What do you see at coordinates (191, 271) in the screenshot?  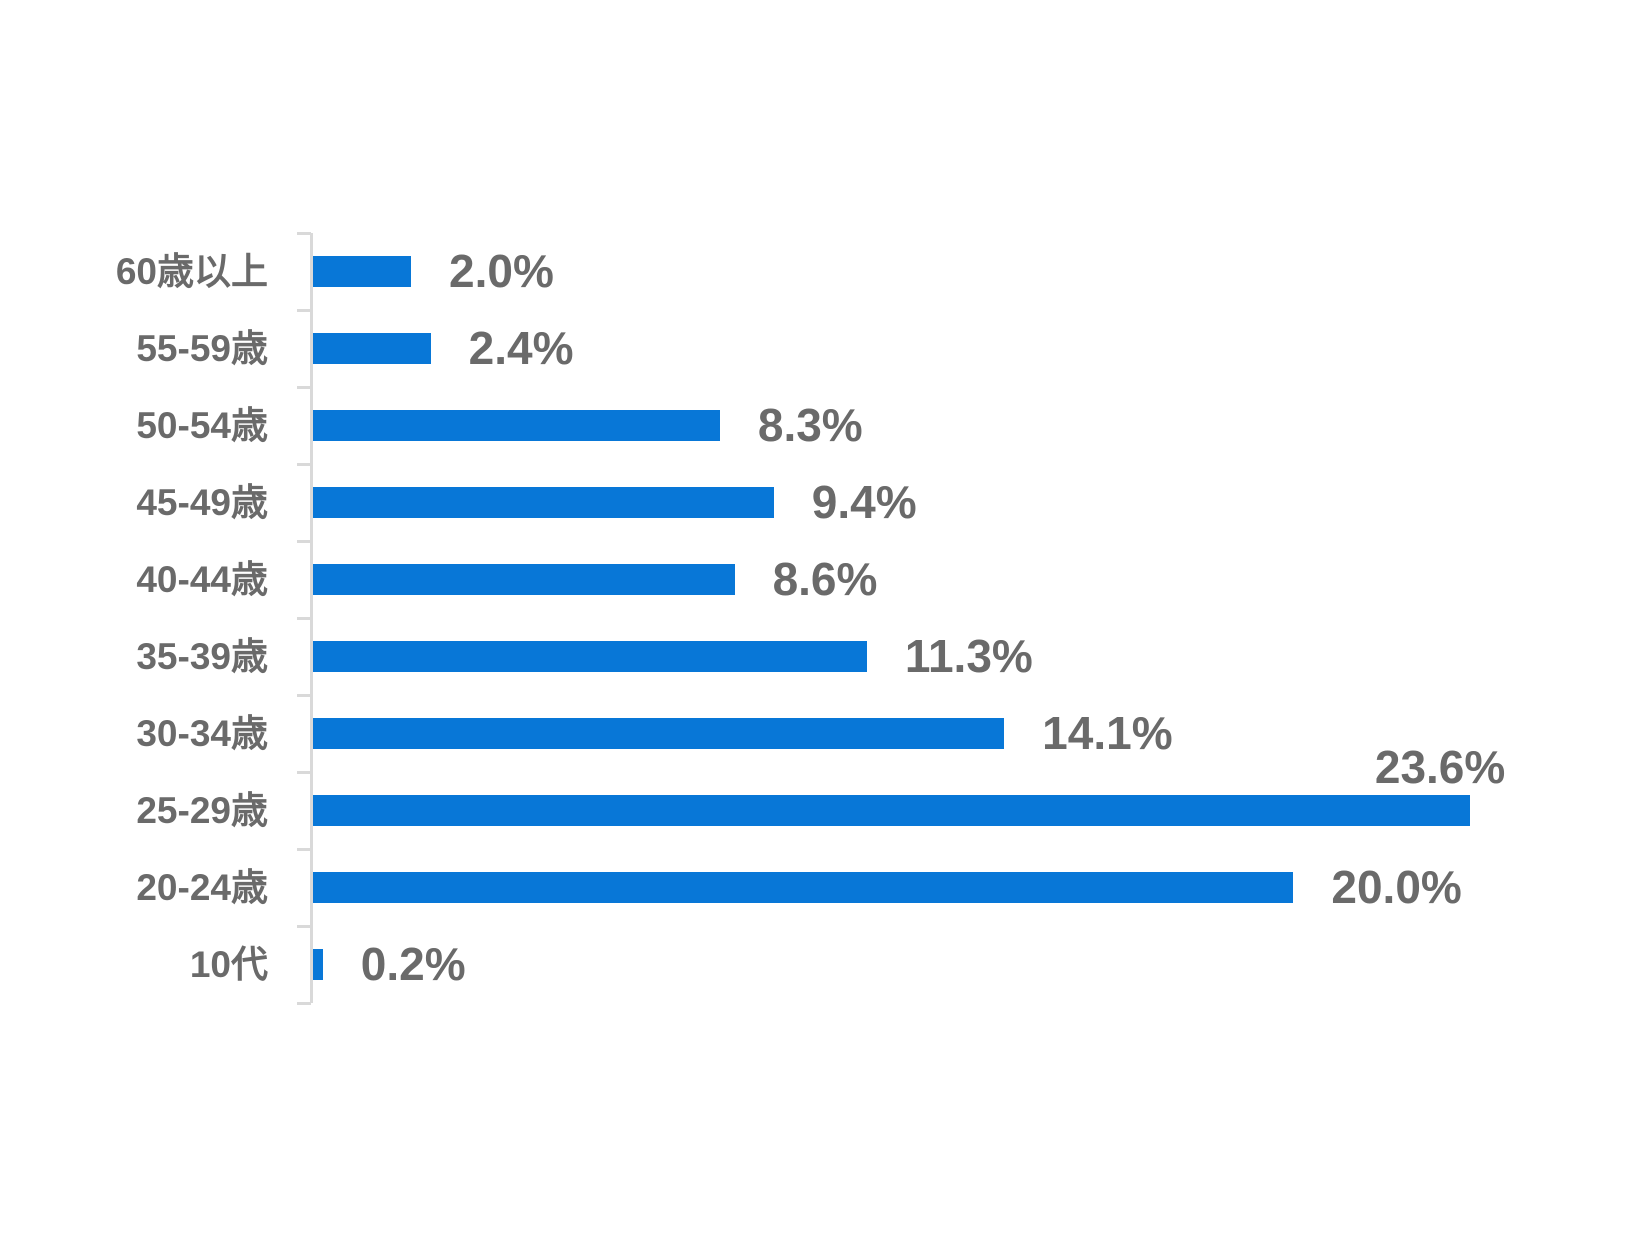 I see `category-label: 60歳以上` at bounding box center [191, 271].